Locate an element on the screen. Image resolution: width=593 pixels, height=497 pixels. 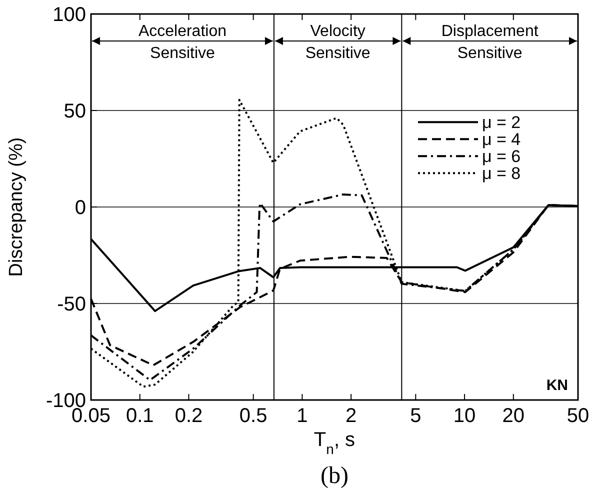
x-tick-label: 0.1 is located at coordinates (140, 416).